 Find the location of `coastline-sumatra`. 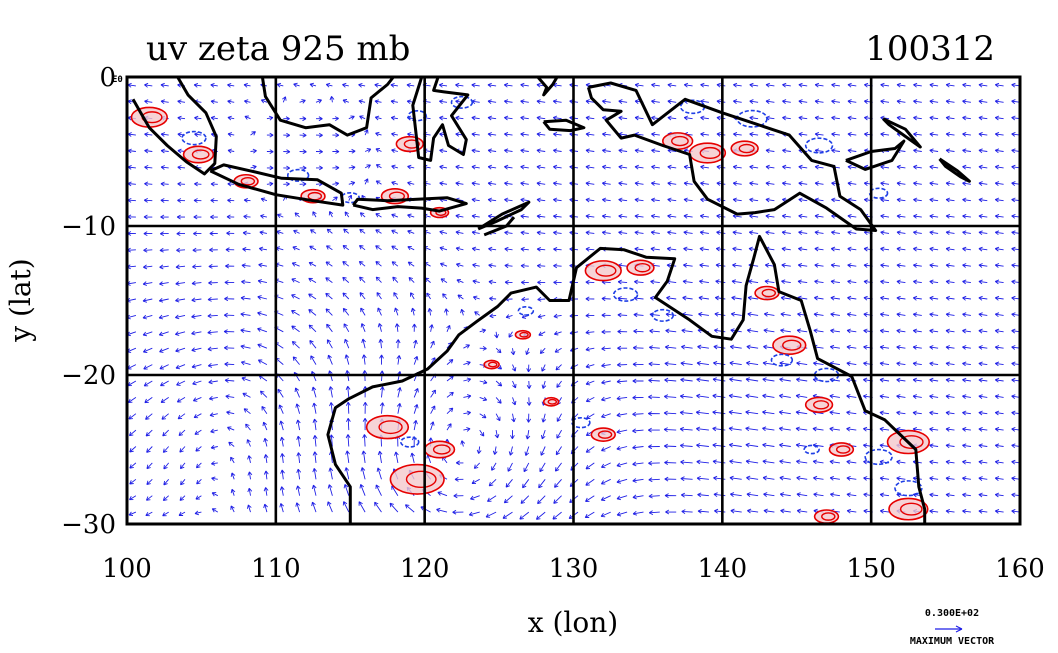

coastline-sumatra is located at coordinates (174, 126).